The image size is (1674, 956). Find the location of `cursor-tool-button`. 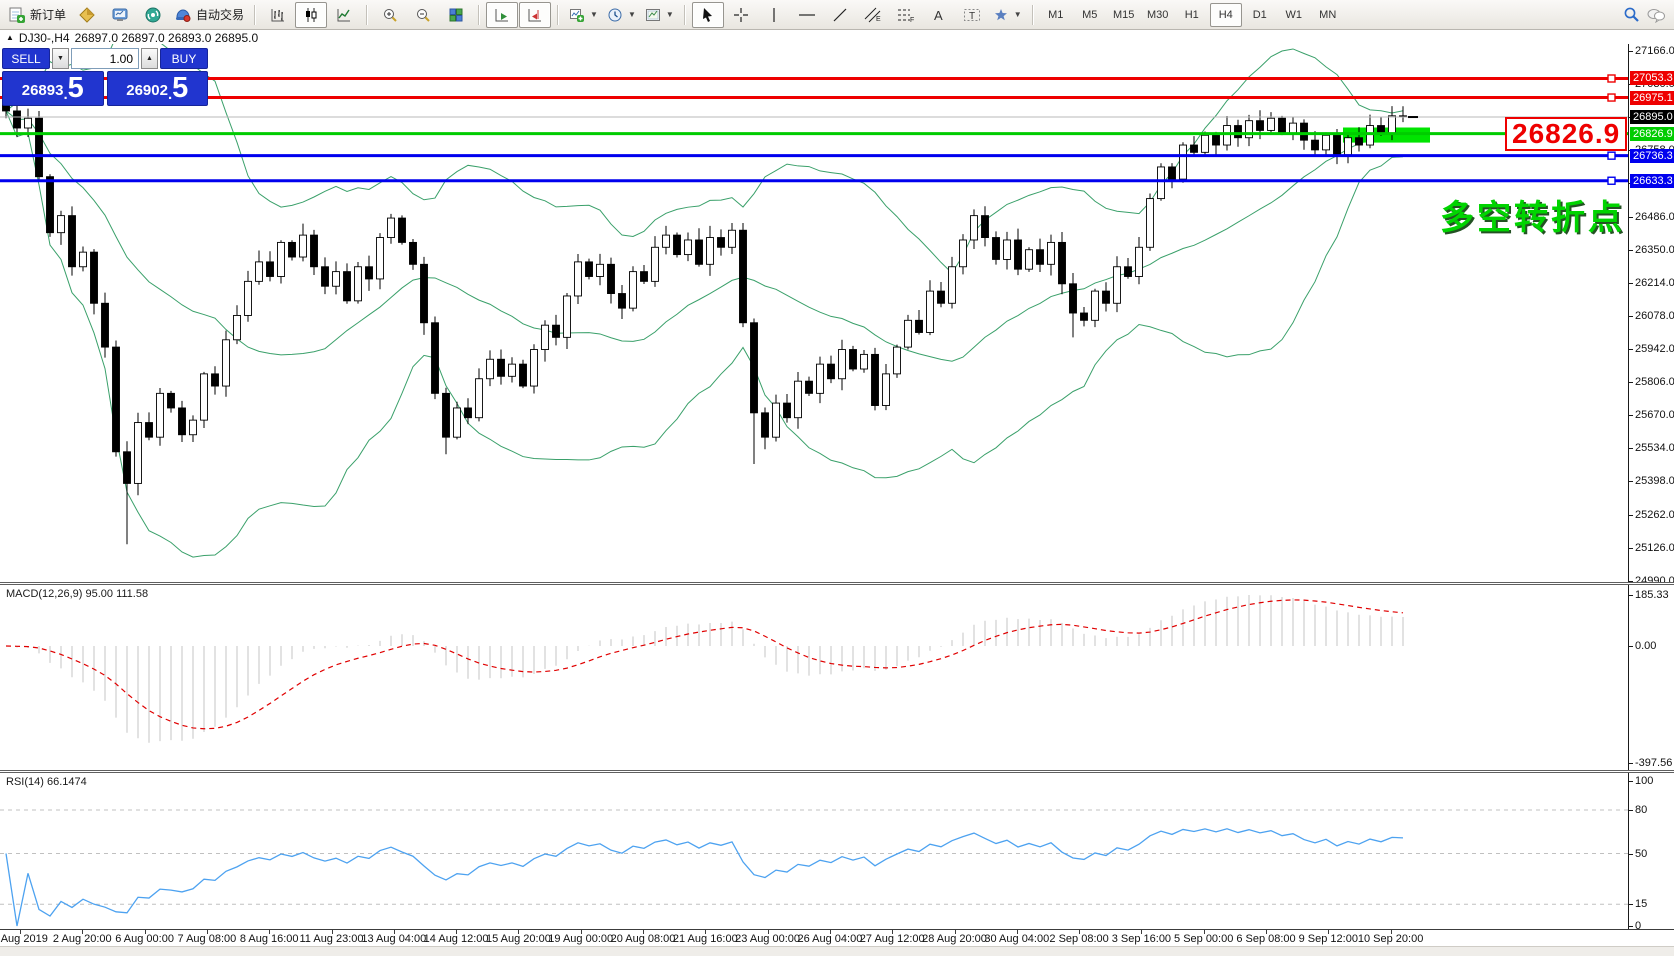

cursor-tool-button is located at coordinates (707, 14).